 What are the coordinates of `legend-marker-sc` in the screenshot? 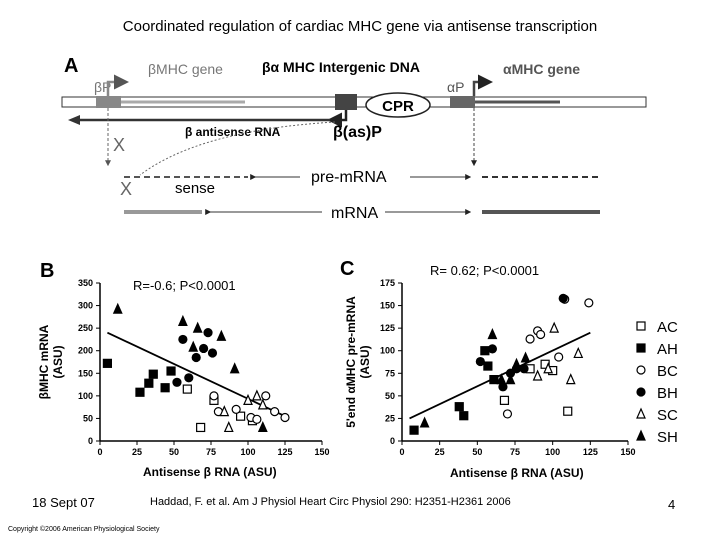 It's located at (641, 413).